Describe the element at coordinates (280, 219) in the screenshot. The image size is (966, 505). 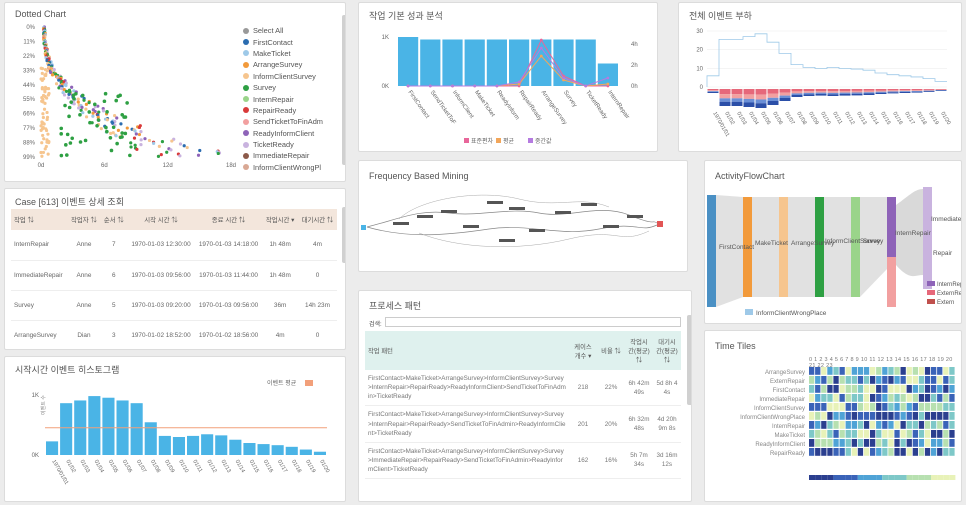
I see `case-header: 작업시간 ▾` at that location.